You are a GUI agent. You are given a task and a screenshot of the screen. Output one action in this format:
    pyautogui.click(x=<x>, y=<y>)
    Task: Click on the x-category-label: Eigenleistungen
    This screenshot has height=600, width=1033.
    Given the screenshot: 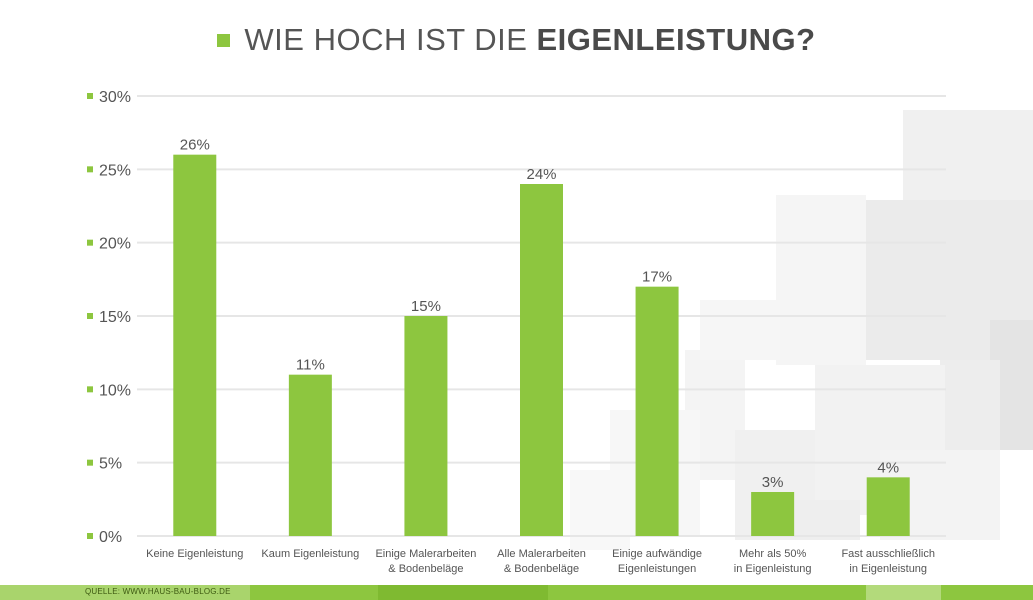 What is the action you would take?
    pyautogui.click(x=657, y=569)
    